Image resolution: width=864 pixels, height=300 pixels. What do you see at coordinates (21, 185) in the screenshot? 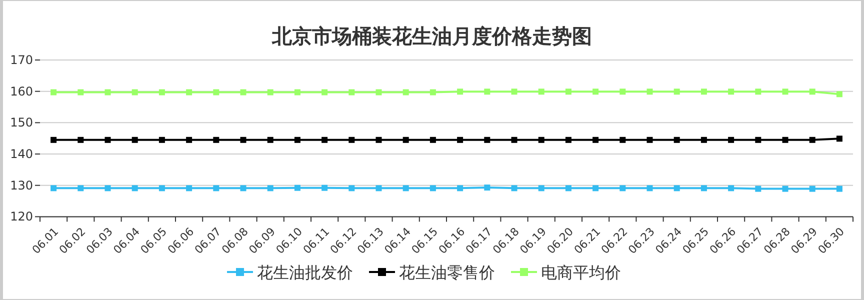
I see `y-tick-label: 130` at bounding box center [21, 185].